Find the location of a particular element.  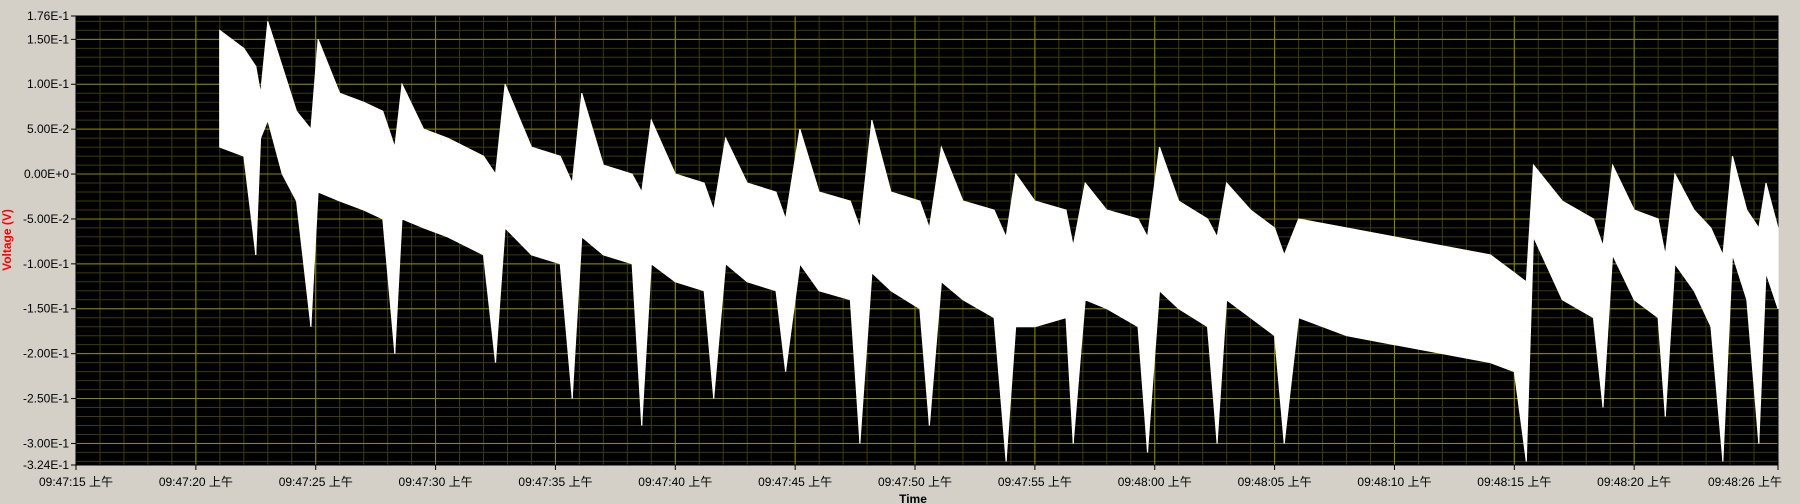

y-tick-label: 1.50E-1 is located at coordinates (48, 39).